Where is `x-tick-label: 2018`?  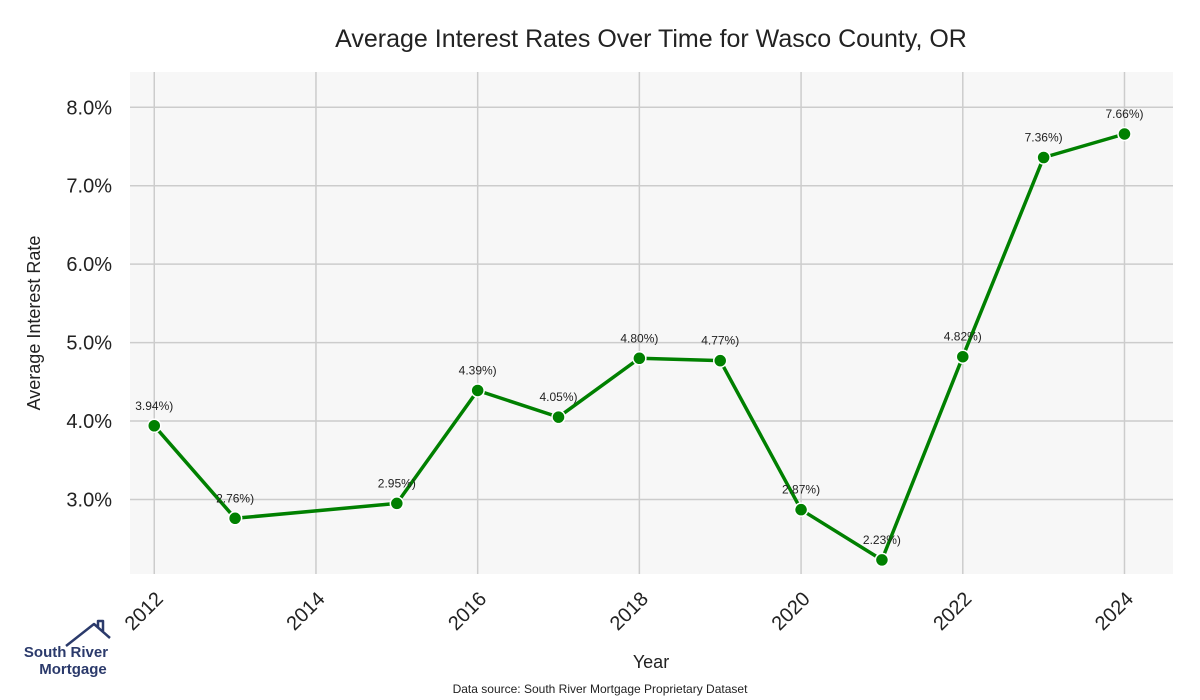
x-tick-label: 2018 is located at coordinates (629, 611).